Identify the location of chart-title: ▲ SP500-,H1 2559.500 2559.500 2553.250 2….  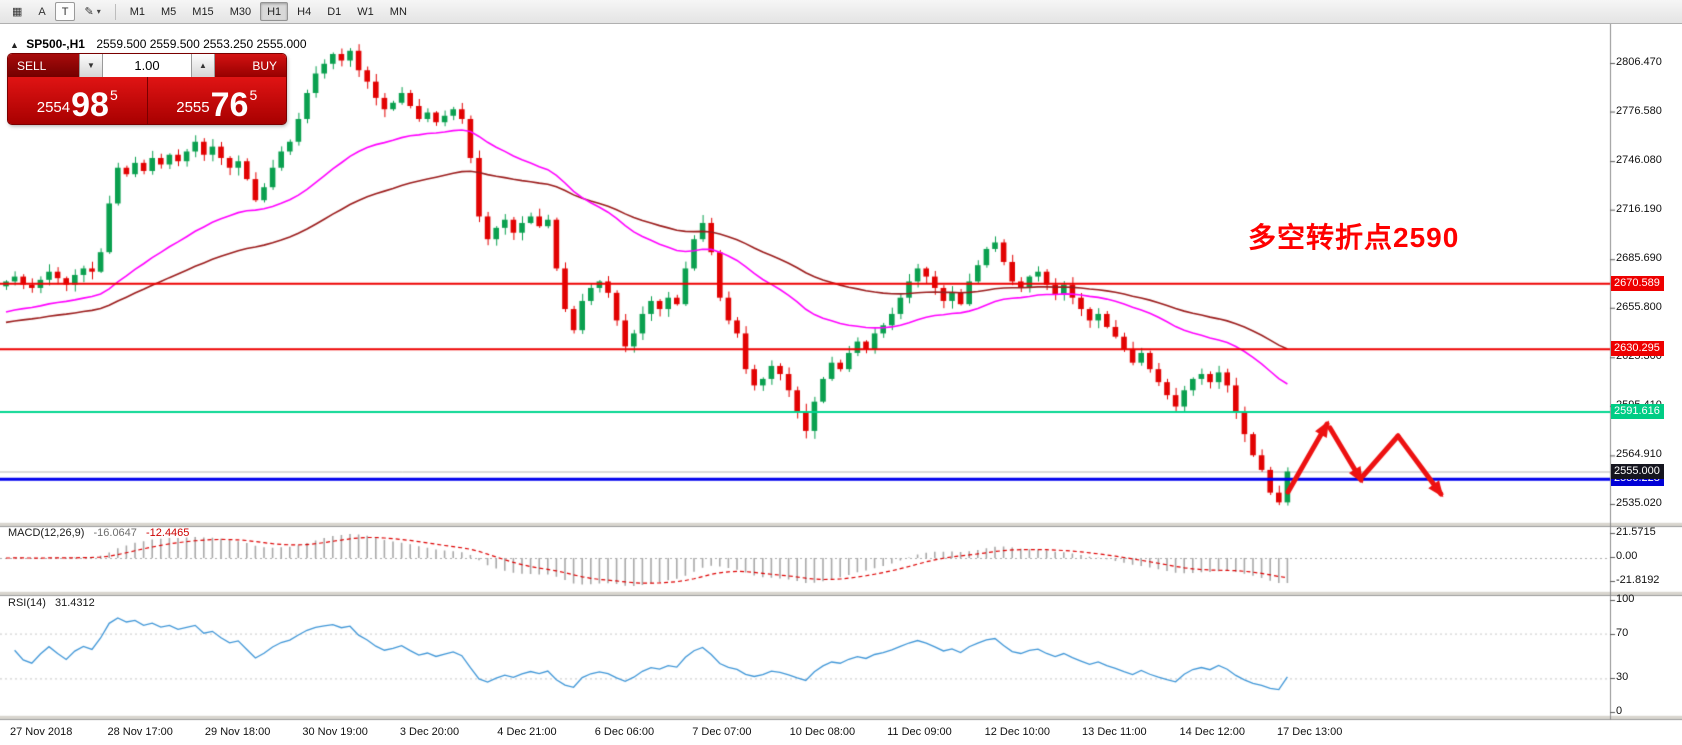
(158, 44).